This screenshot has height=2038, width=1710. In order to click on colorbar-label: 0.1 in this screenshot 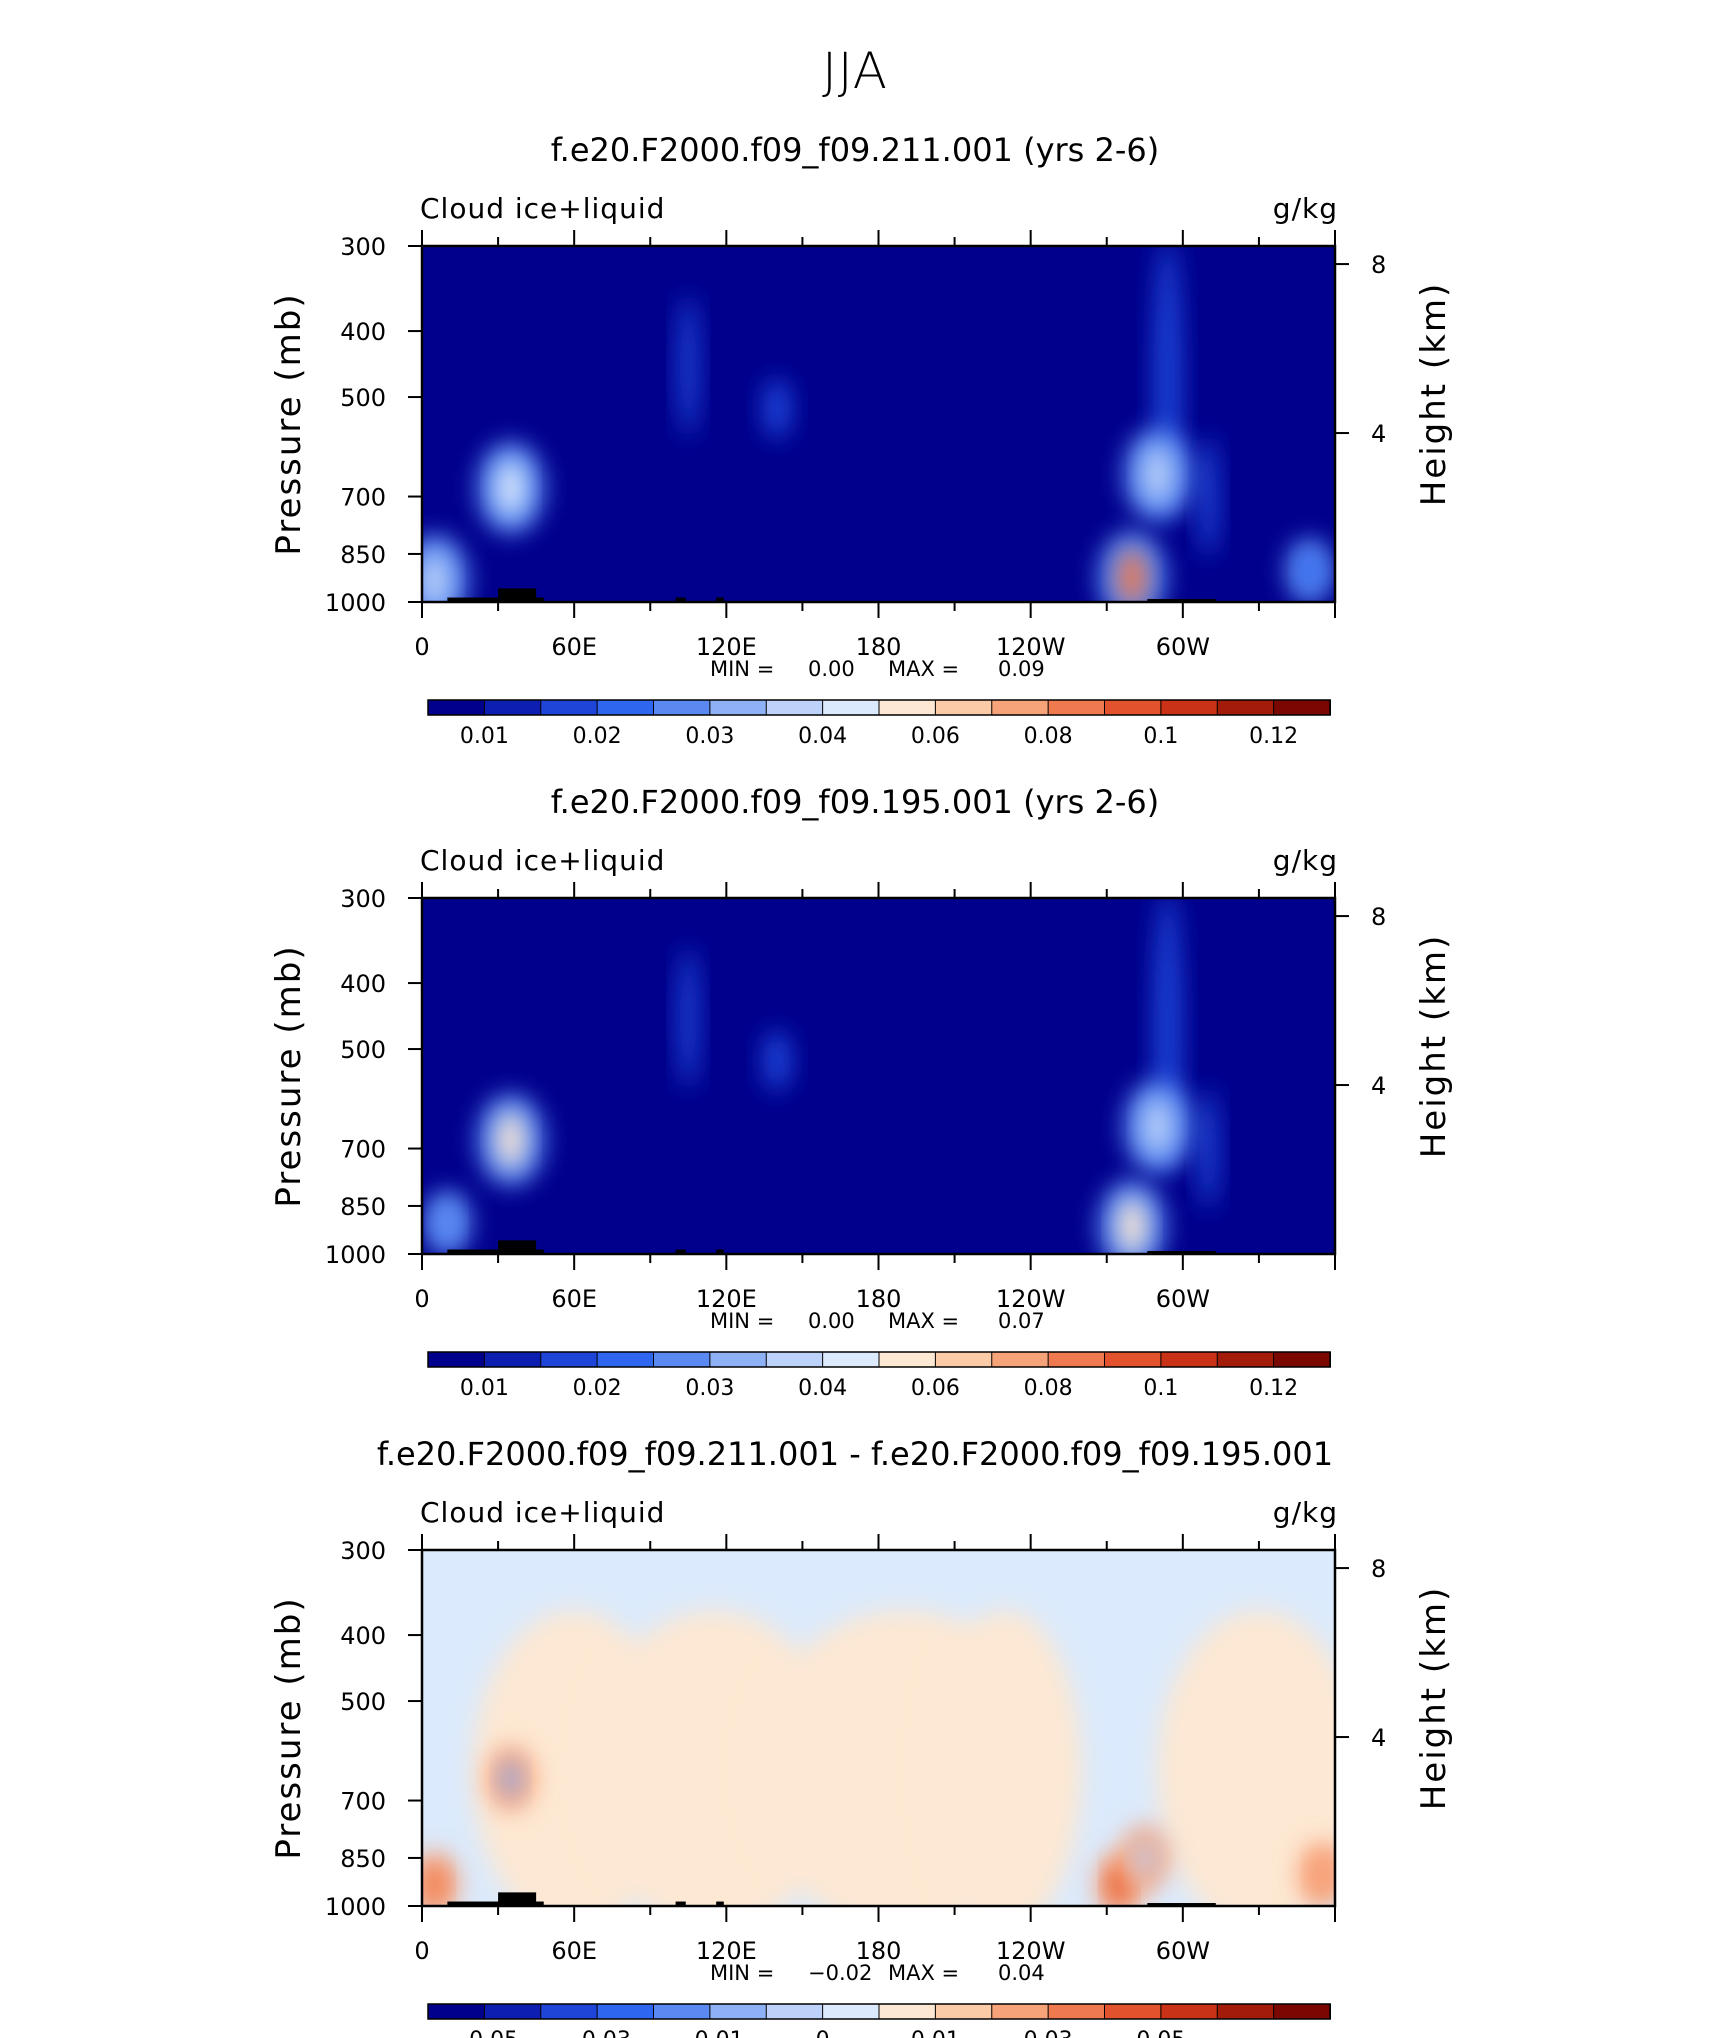, I will do `click(1160, 1388)`.